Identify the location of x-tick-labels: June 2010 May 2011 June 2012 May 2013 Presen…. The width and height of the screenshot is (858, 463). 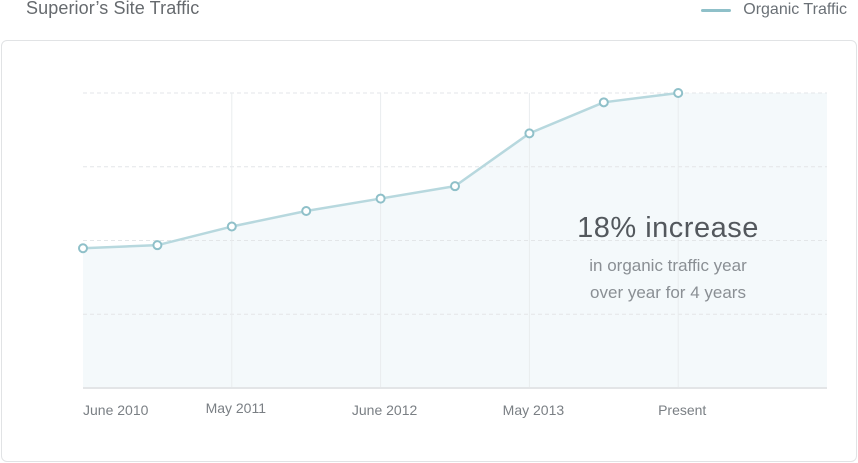
(394, 409).